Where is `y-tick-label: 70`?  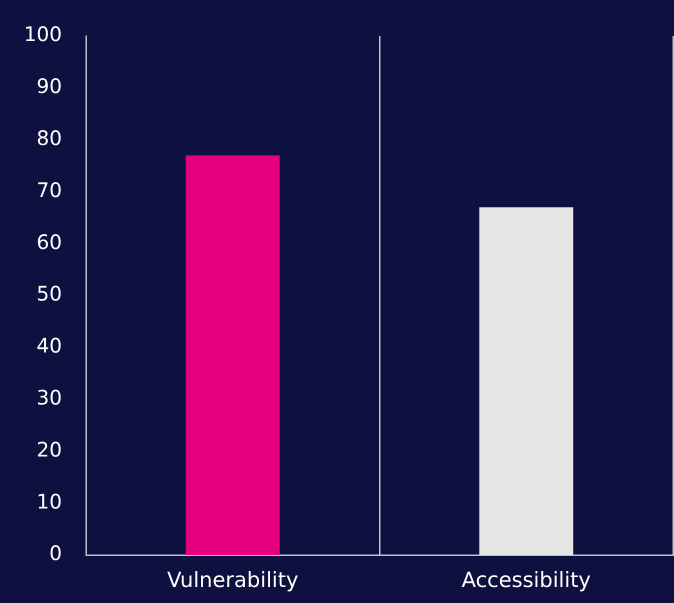 y-tick-label: 70 is located at coordinates (49, 190).